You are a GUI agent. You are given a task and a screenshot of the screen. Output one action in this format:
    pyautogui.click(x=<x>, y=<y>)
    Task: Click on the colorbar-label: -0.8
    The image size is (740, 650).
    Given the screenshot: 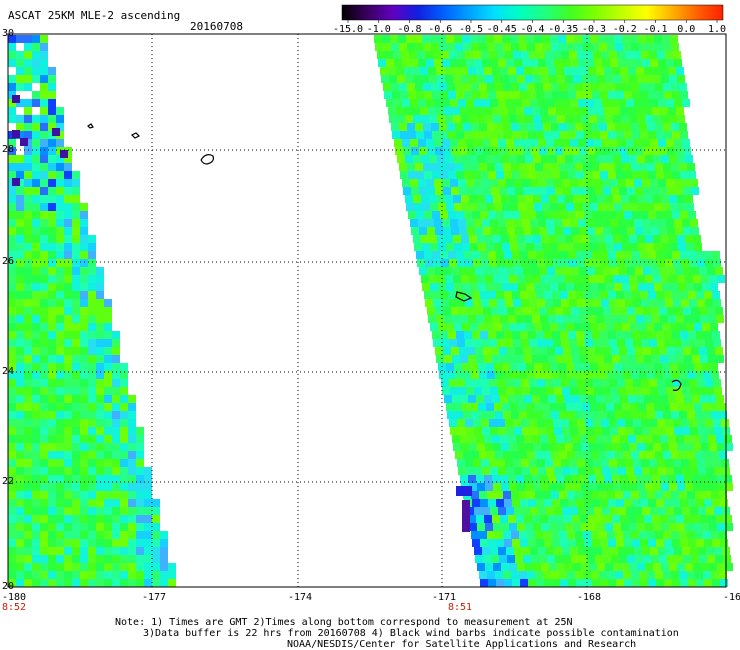 What is the action you would take?
    pyautogui.click(x=409, y=29)
    